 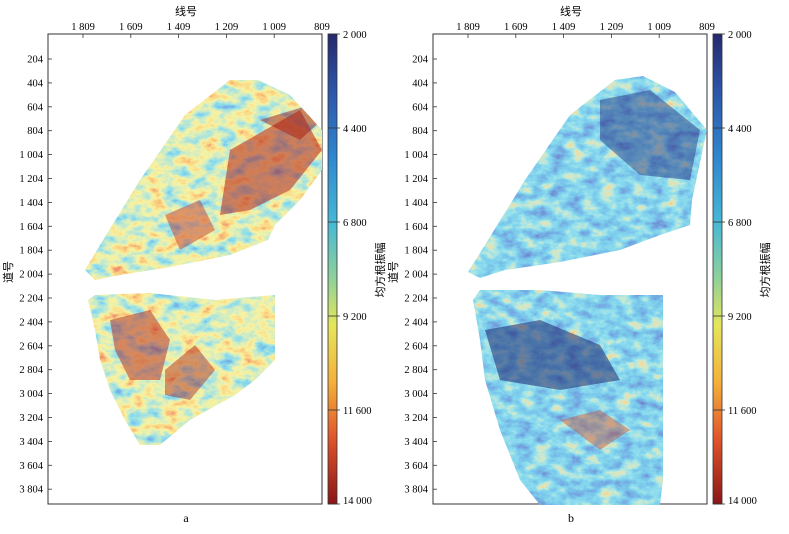 What do you see at coordinates (200, 30) in the screenshot?
I see `x-ticks-a: 1 809 1 609 1 409 1 209 1 009 809` at bounding box center [200, 30].